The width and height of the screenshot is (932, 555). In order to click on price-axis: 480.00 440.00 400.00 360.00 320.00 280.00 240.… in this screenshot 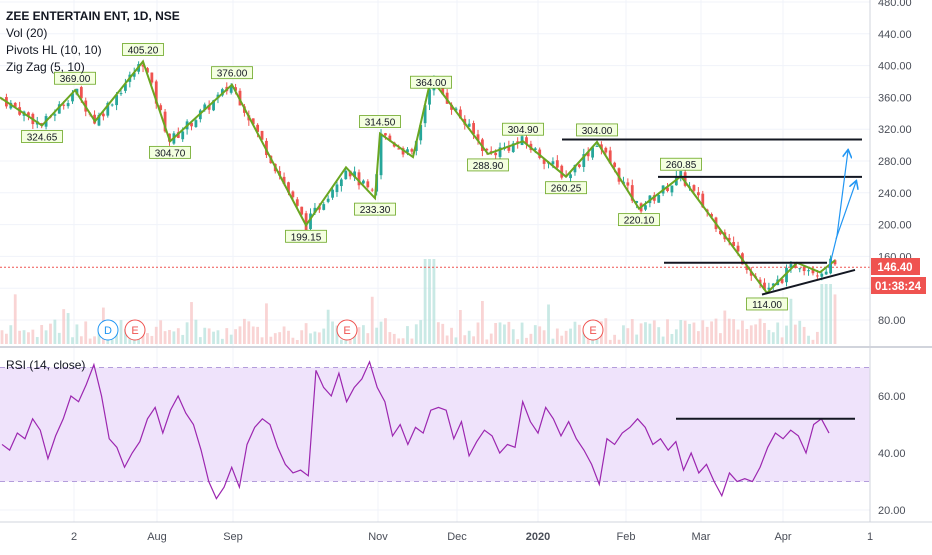, I will do `click(895, 258)`.